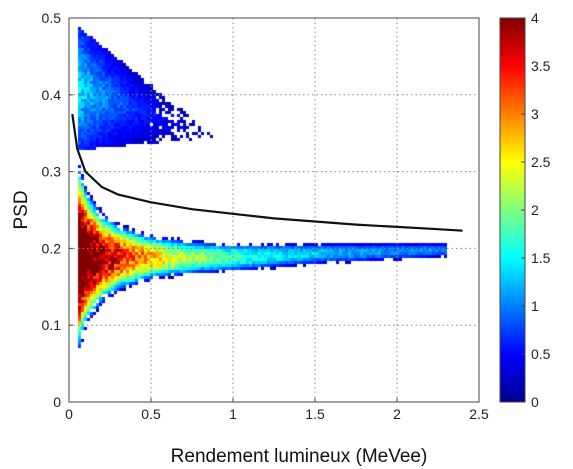 This screenshot has height=469, width=573. What do you see at coordinates (479, 414) in the screenshot?
I see `x-tick-label: 2.5` at bounding box center [479, 414].